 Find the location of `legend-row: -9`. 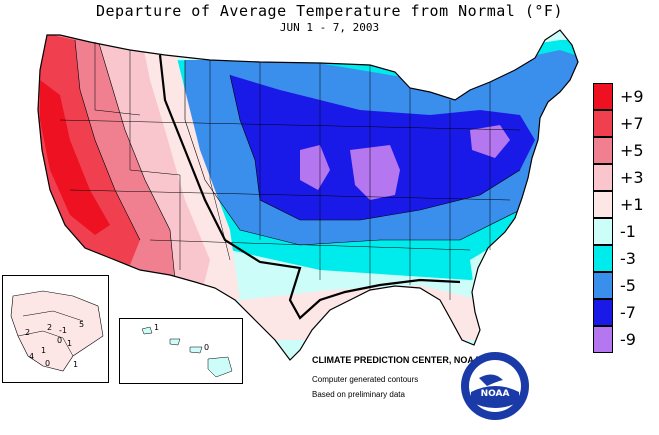

legend-row: -9 is located at coordinates (625, 339).